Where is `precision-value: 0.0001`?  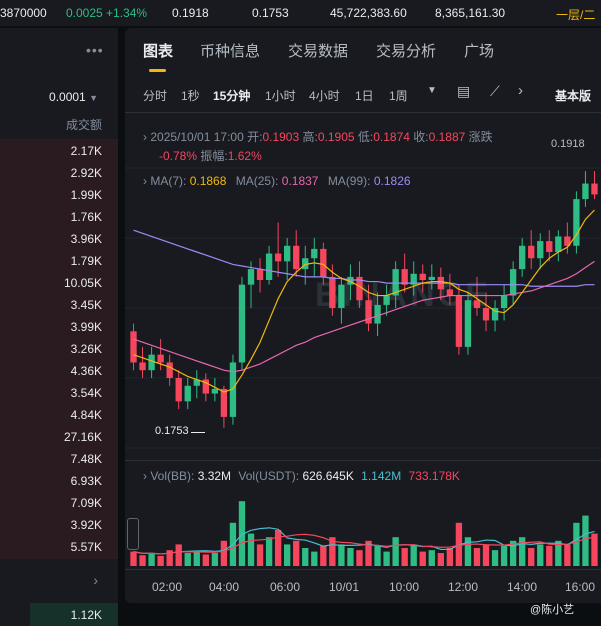
precision-value: 0.0001 is located at coordinates (67, 97).